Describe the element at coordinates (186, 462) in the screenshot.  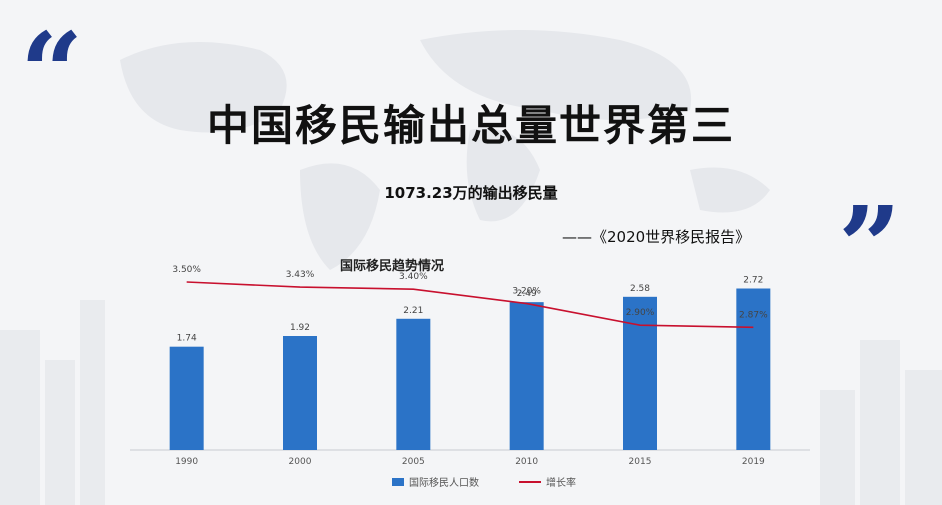
I see `x-tick-label: 1990` at that location.